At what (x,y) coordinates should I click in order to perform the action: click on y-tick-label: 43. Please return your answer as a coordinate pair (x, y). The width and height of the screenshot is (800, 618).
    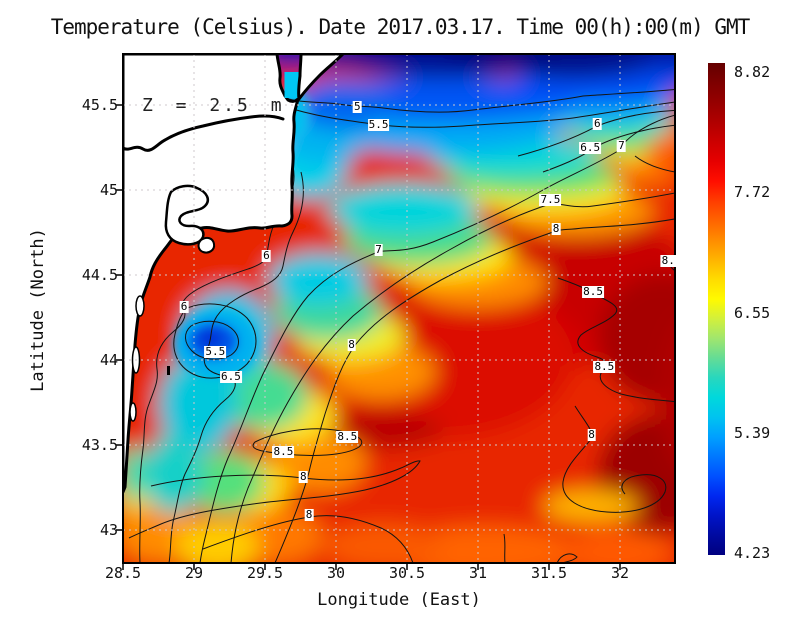
    Looking at the image, I should click on (108, 530).